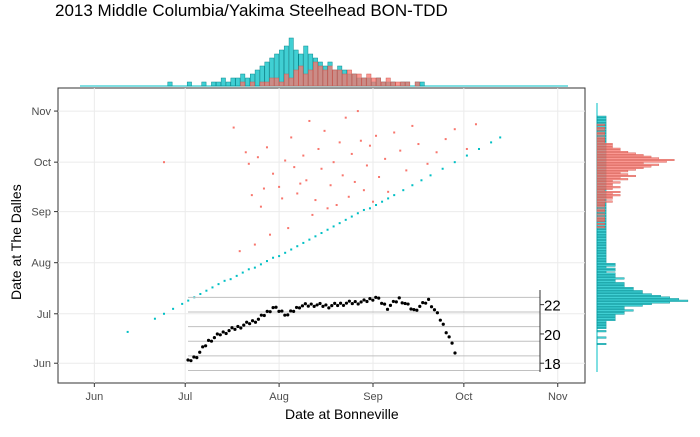  Describe the element at coordinates (552, 364) in the screenshot. I see `temp-tick-label: 18` at that location.